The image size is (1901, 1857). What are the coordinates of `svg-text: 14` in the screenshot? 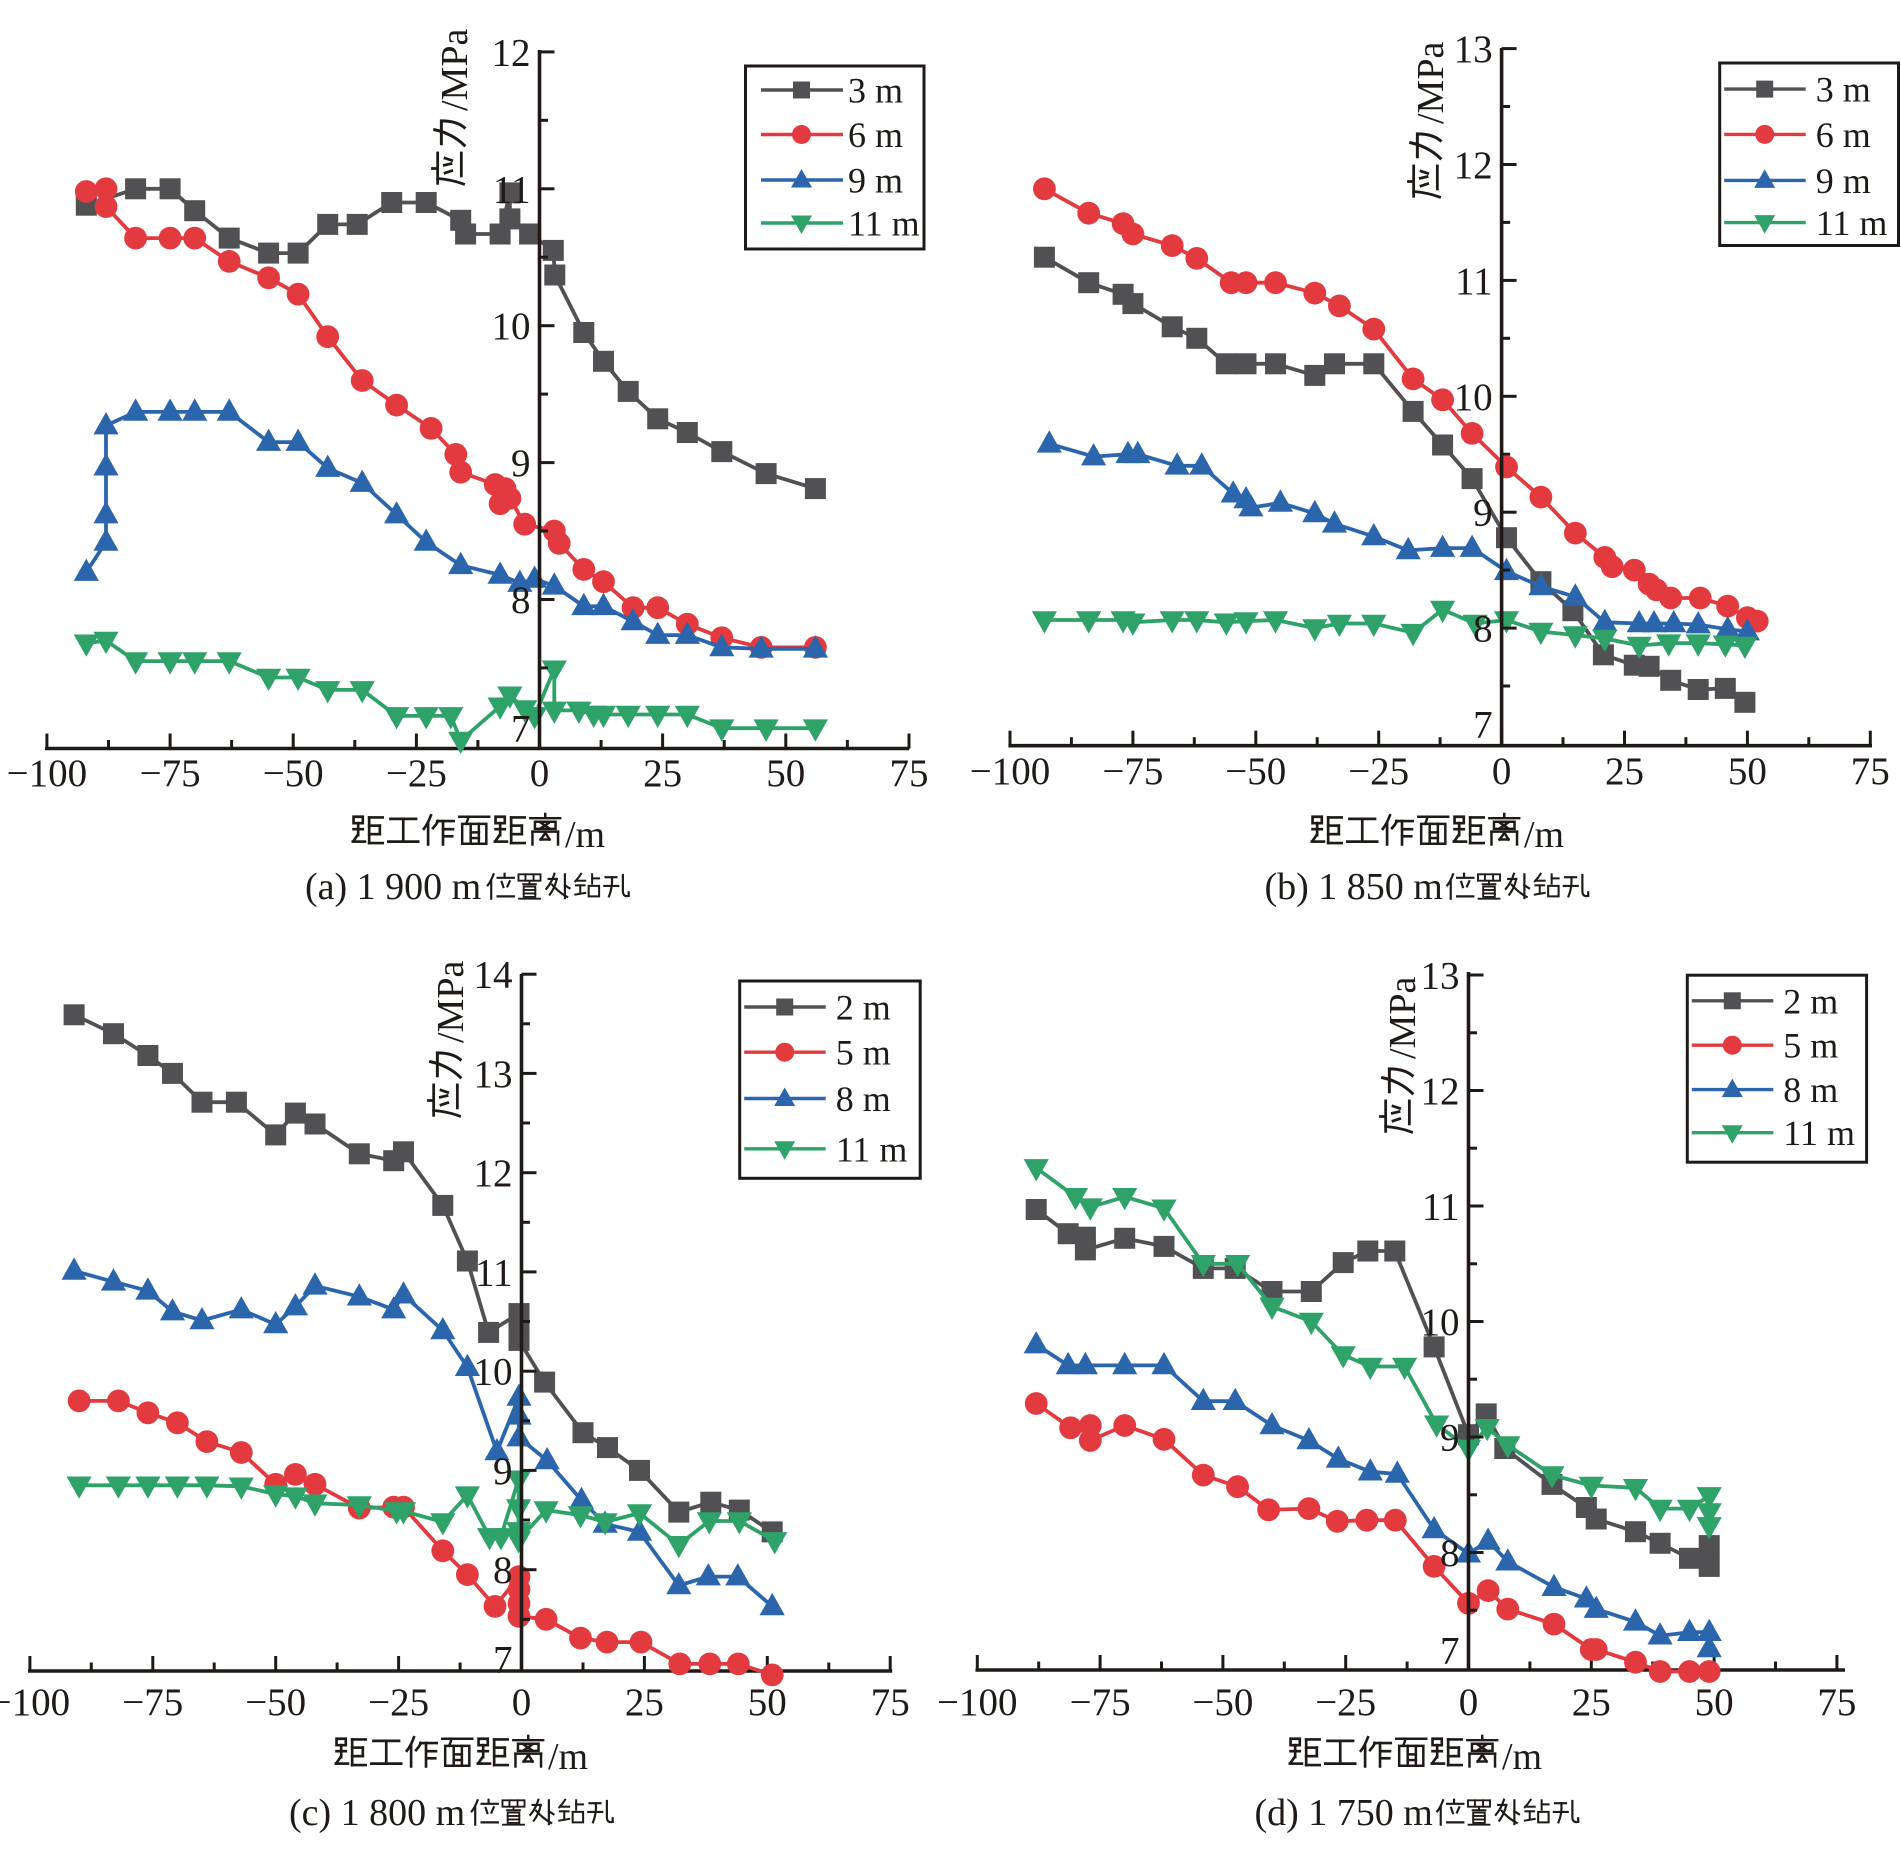 It's located at (493, 975).